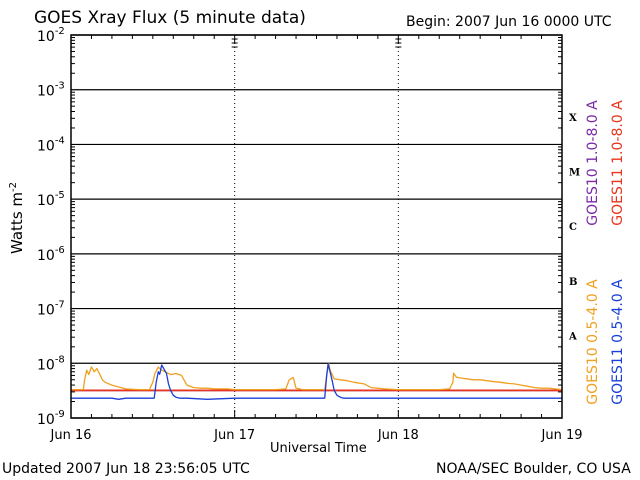  I want to click on flare-class-label: C, so click(573, 227).